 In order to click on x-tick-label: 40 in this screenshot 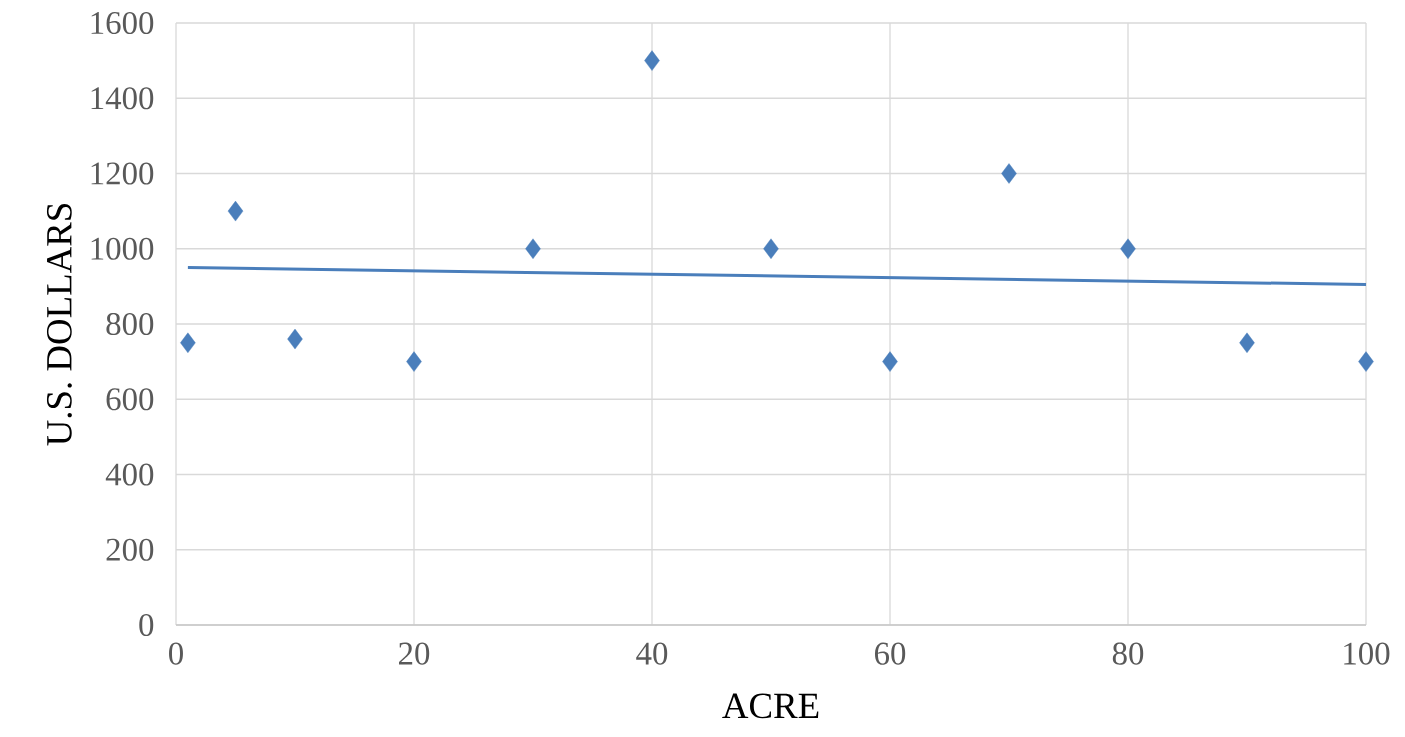, I will do `click(652, 653)`.